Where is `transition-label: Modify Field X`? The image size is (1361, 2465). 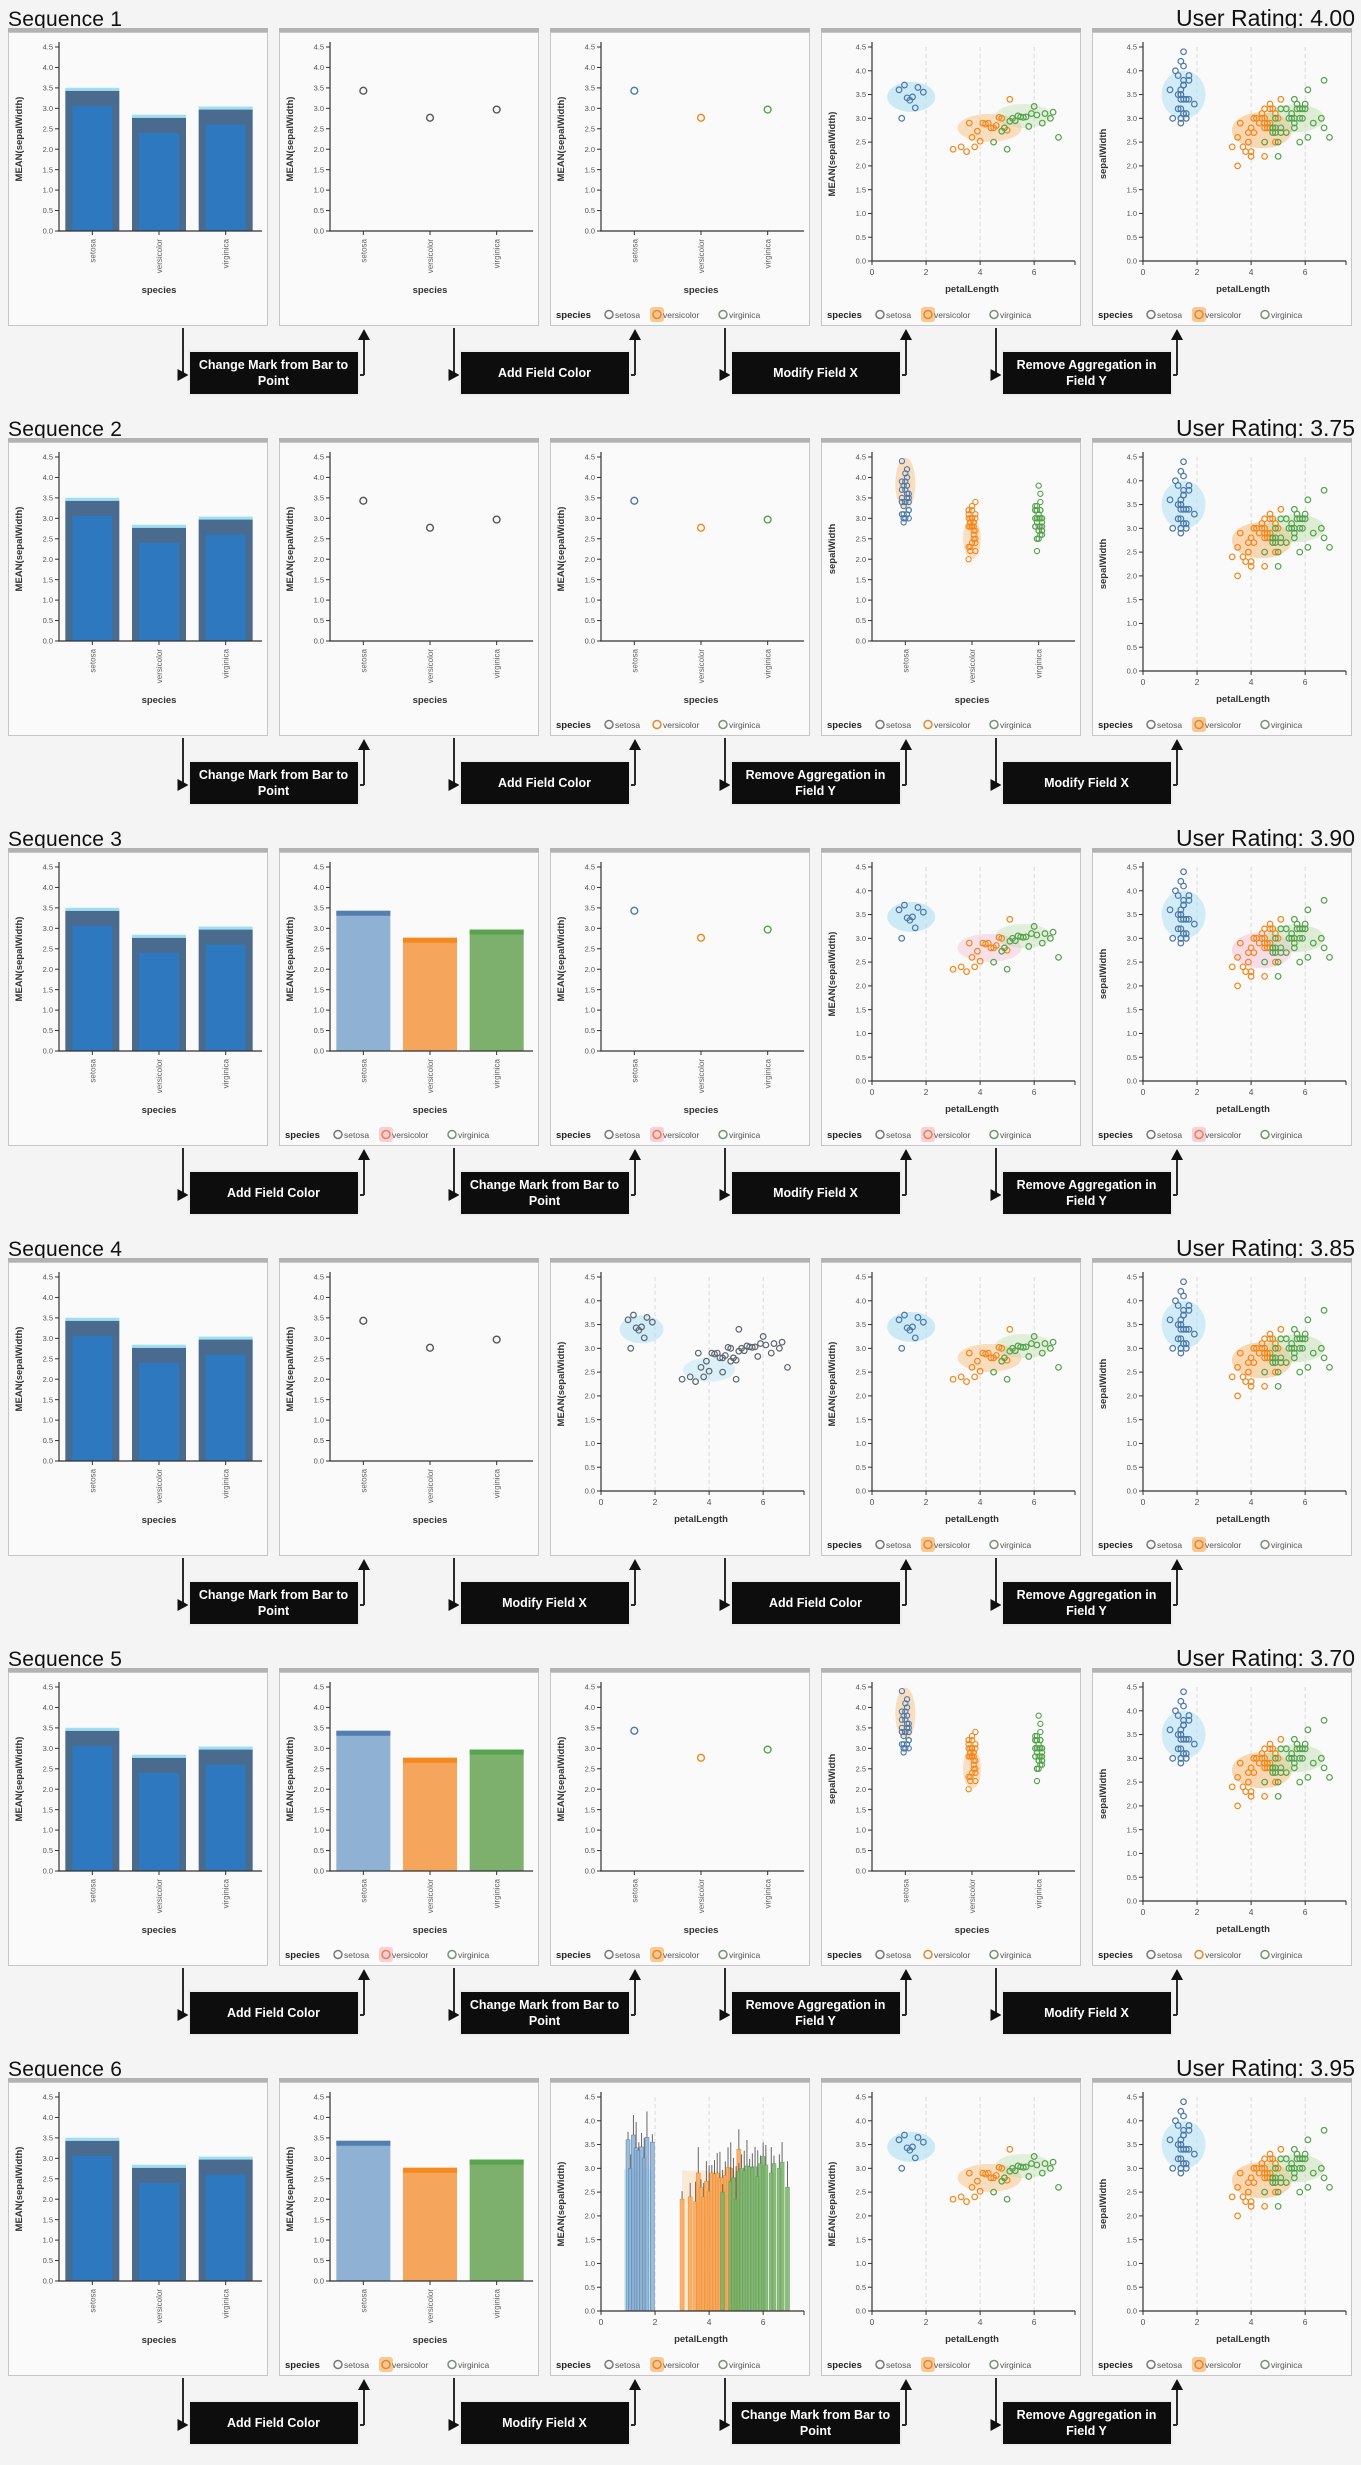 transition-label: Modify Field X is located at coordinates (1086, 2013).